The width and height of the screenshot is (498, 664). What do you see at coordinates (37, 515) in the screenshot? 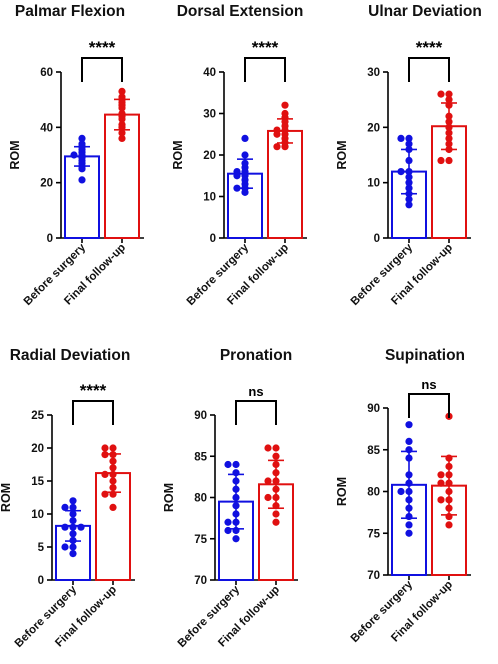
I see `y-tick-label: 10` at bounding box center [37, 515].